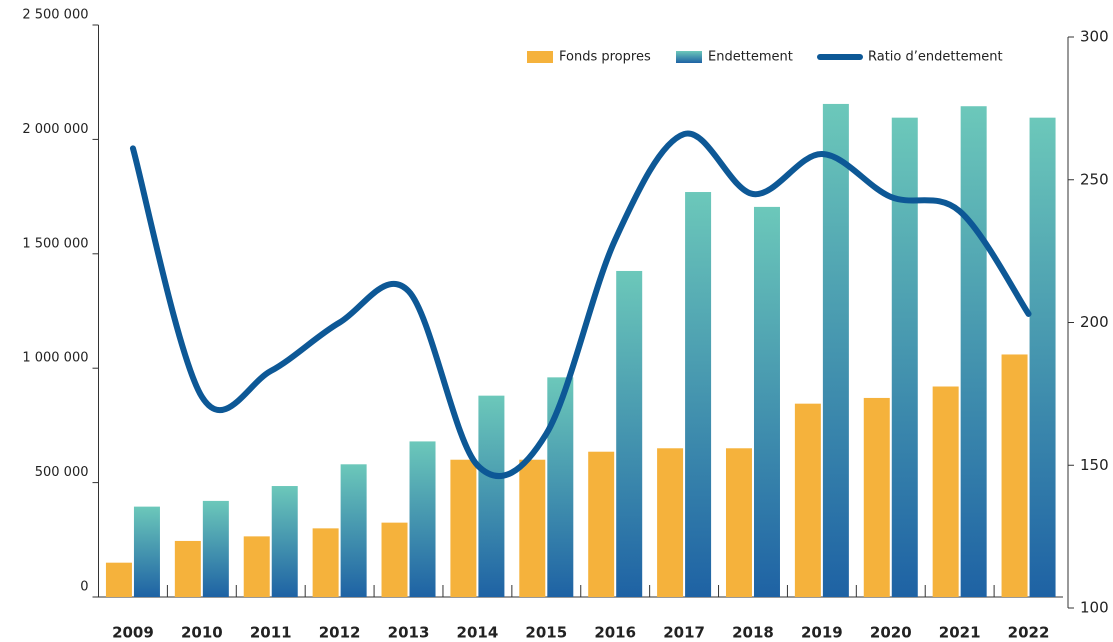 The height and width of the screenshot is (642, 1113). I want to click on x-tick-label: 2021, so click(960, 633).